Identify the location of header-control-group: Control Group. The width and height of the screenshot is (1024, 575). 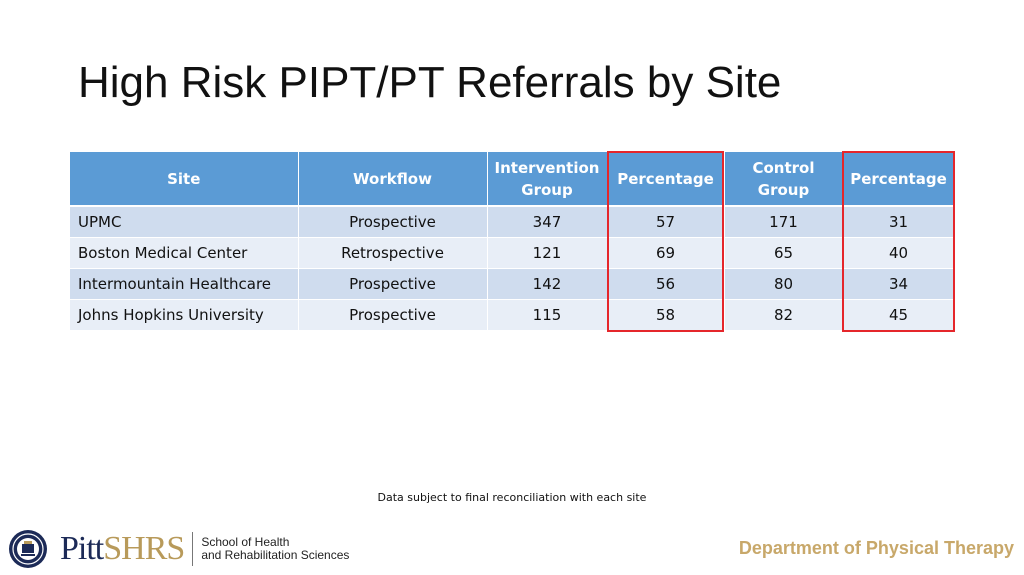
(784, 179).